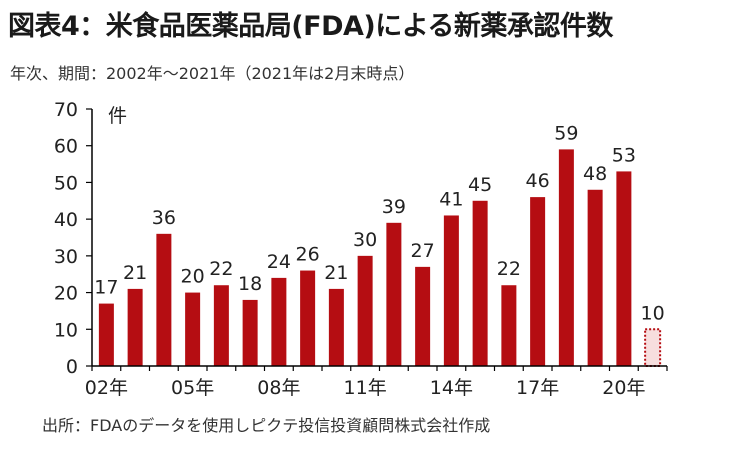 The width and height of the screenshot is (729, 463). What do you see at coordinates (423, 251) in the screenshot?
I see `data-label: 27` at bounding box center [423, 251].